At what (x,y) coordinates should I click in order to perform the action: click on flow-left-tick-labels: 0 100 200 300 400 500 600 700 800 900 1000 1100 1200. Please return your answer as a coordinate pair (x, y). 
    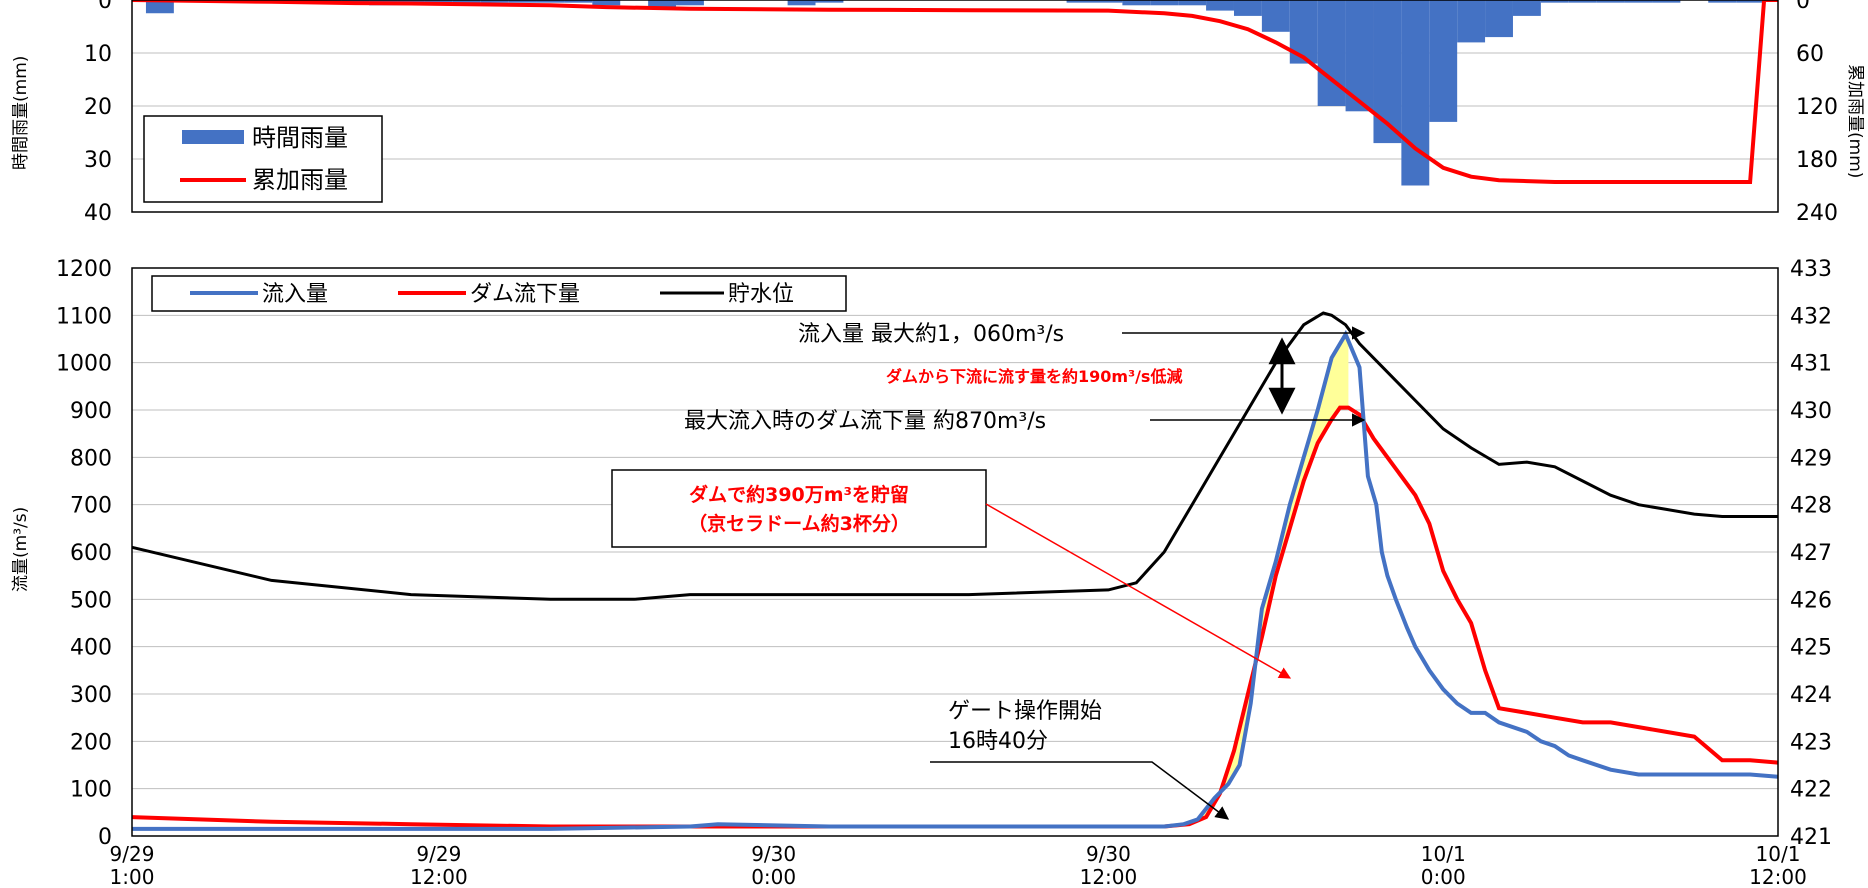
    Looking at the image, I should click on (84, 553).